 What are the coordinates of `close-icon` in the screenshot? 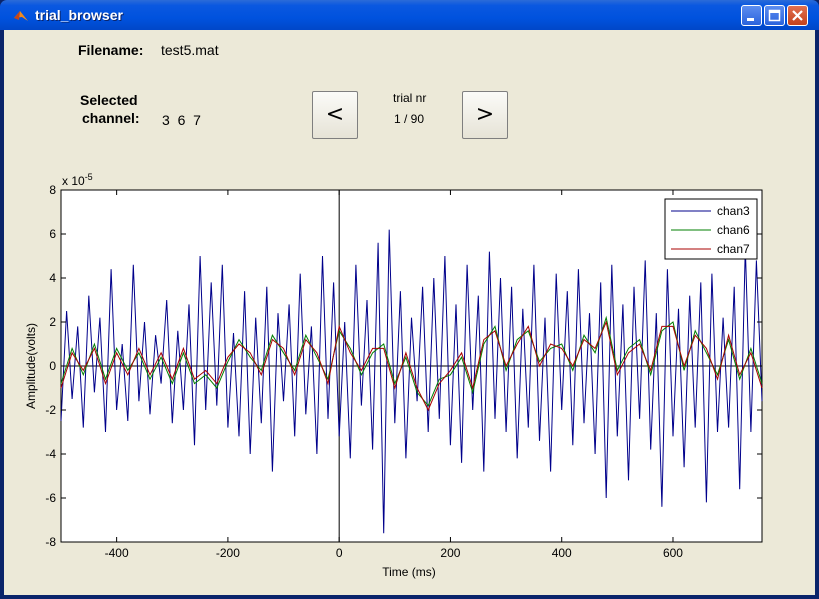 It's located at (797, 15).